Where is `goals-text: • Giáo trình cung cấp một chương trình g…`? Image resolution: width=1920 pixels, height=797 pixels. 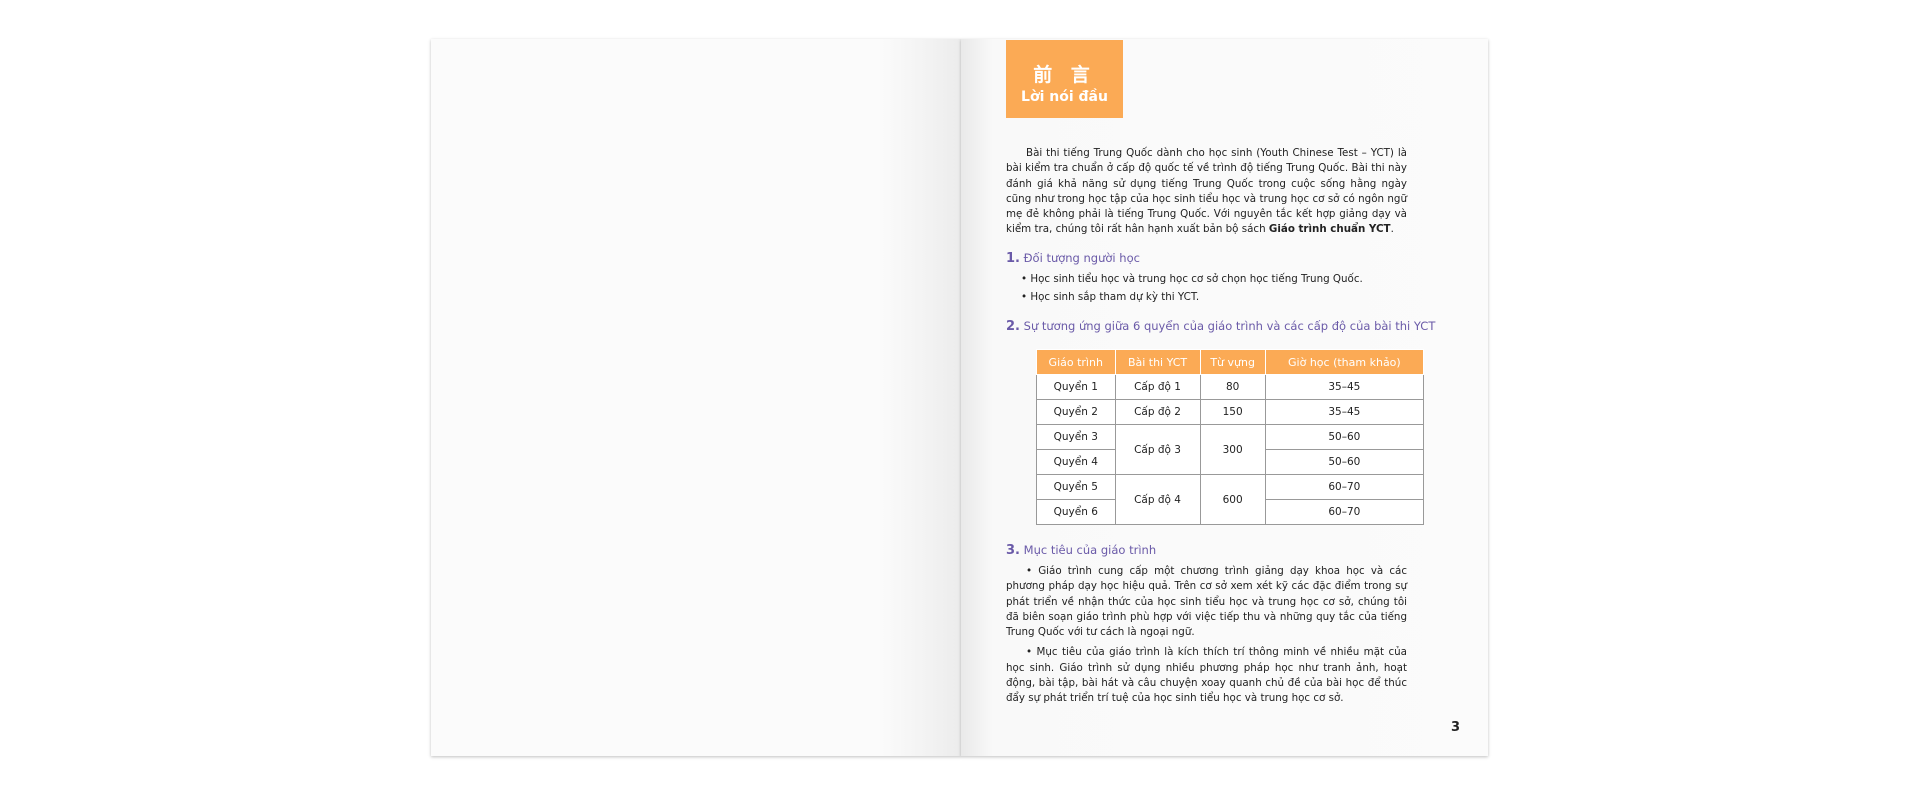
goals-text: • Giáo trình cung cấp một chương trình g… is located at coordinates (1206, 635).